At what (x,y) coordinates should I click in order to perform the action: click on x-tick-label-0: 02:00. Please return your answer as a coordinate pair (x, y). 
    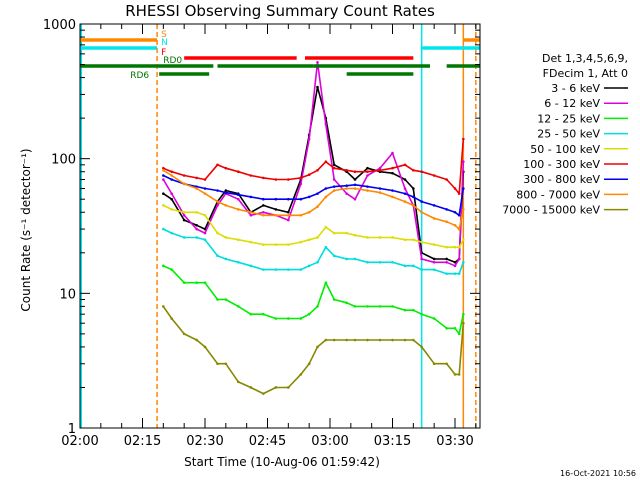
    Looking at the image, I should click on (79, 441).